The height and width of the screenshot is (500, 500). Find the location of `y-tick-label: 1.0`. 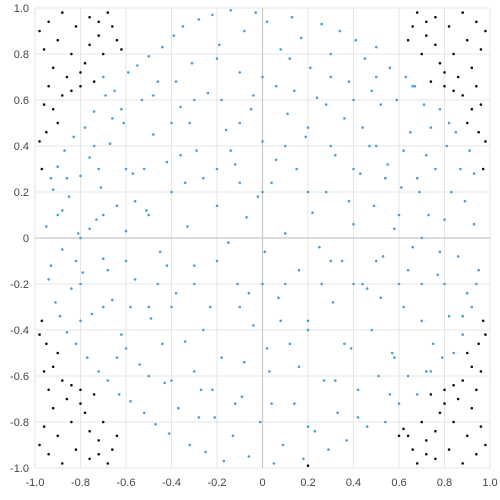

y-tick-label: 1.0 is located at coordinates (21, 9).